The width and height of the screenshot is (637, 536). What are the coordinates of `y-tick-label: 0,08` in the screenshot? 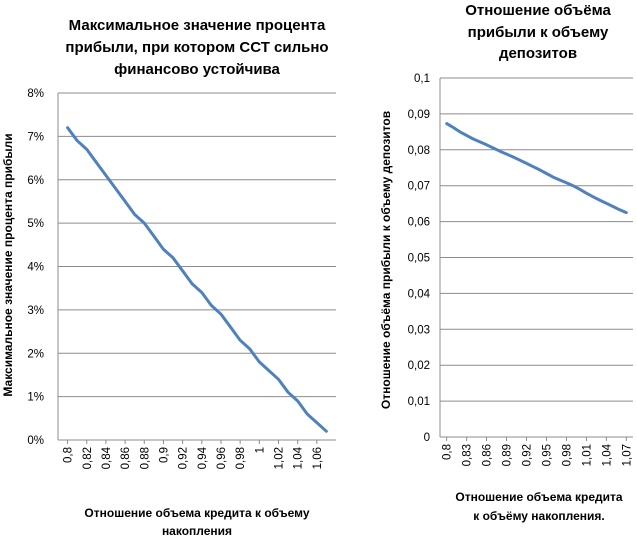 It's located at (419, 151).